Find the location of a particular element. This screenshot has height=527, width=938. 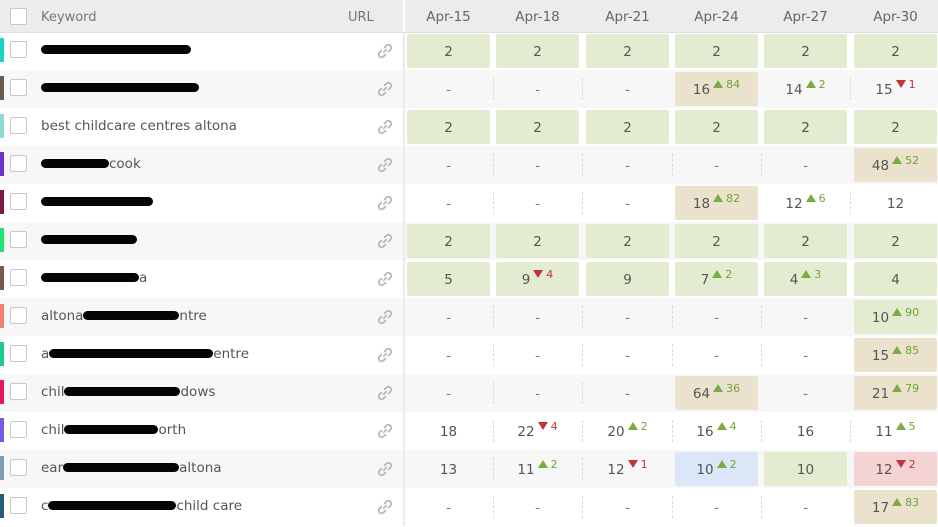

rank-cell: 10 90 is located at coordinates (895, 317).